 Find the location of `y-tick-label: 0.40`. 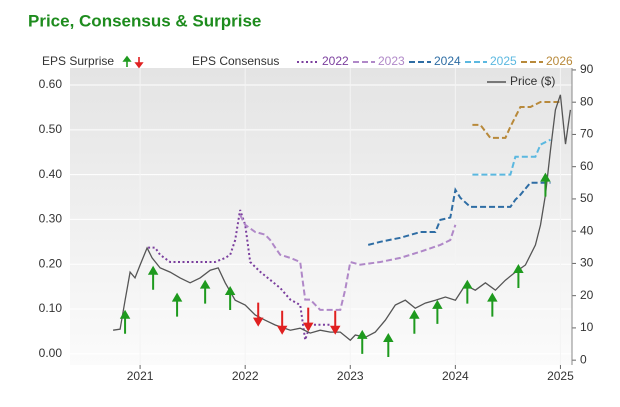

y-tick-label: 0.40 is located at coordinates (51, 174).